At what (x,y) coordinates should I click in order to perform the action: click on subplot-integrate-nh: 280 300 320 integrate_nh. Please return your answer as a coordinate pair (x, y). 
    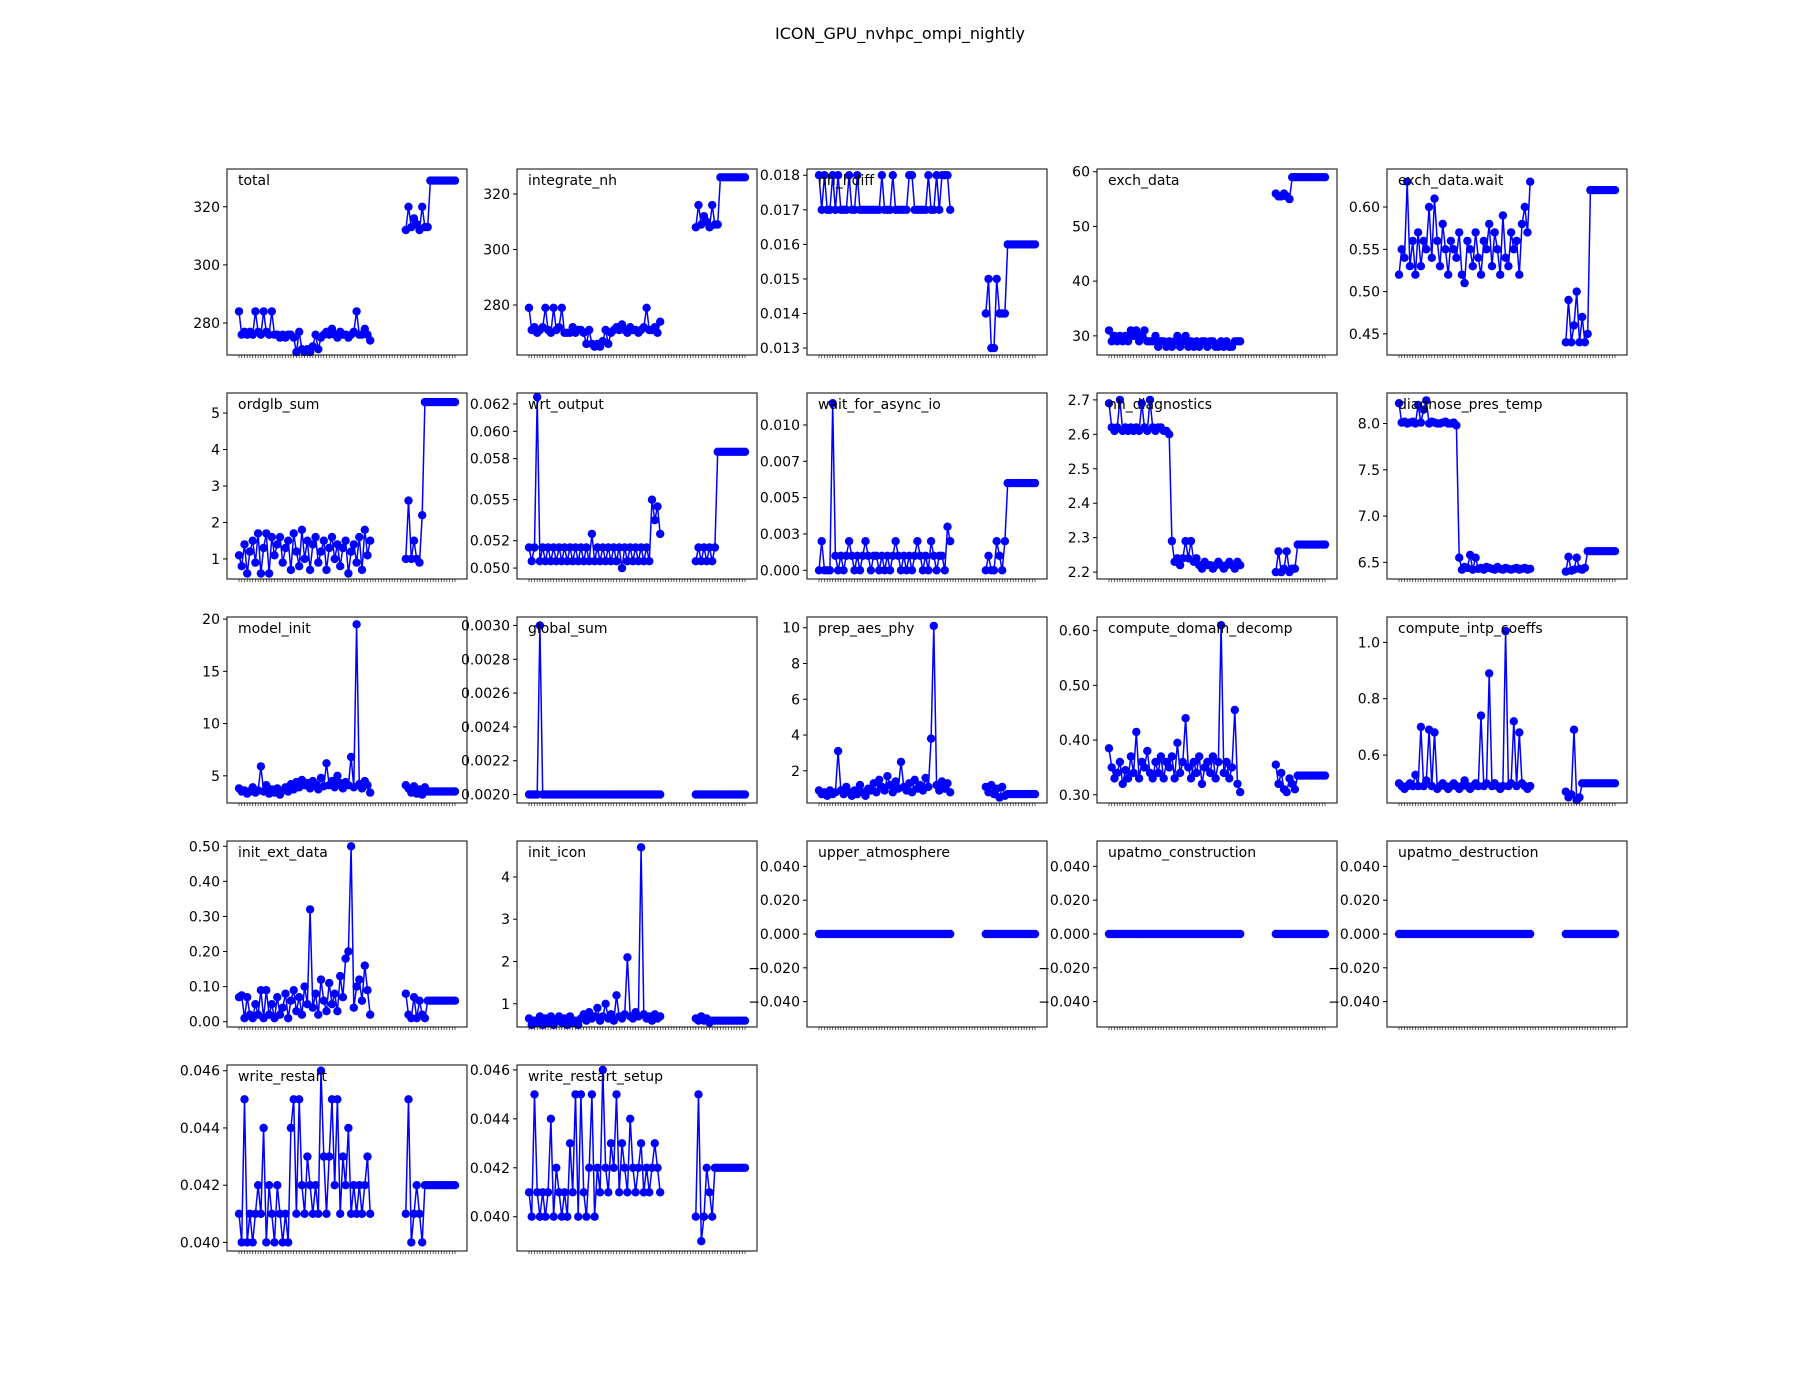
    Looking at the image, I should click on (620, 263).